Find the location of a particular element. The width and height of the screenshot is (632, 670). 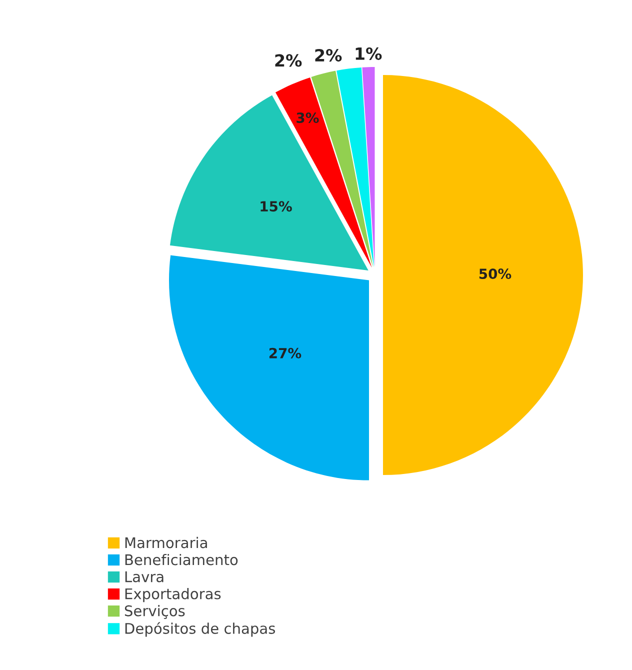

legend-label: Lavra is located at coordinates (144, 576).